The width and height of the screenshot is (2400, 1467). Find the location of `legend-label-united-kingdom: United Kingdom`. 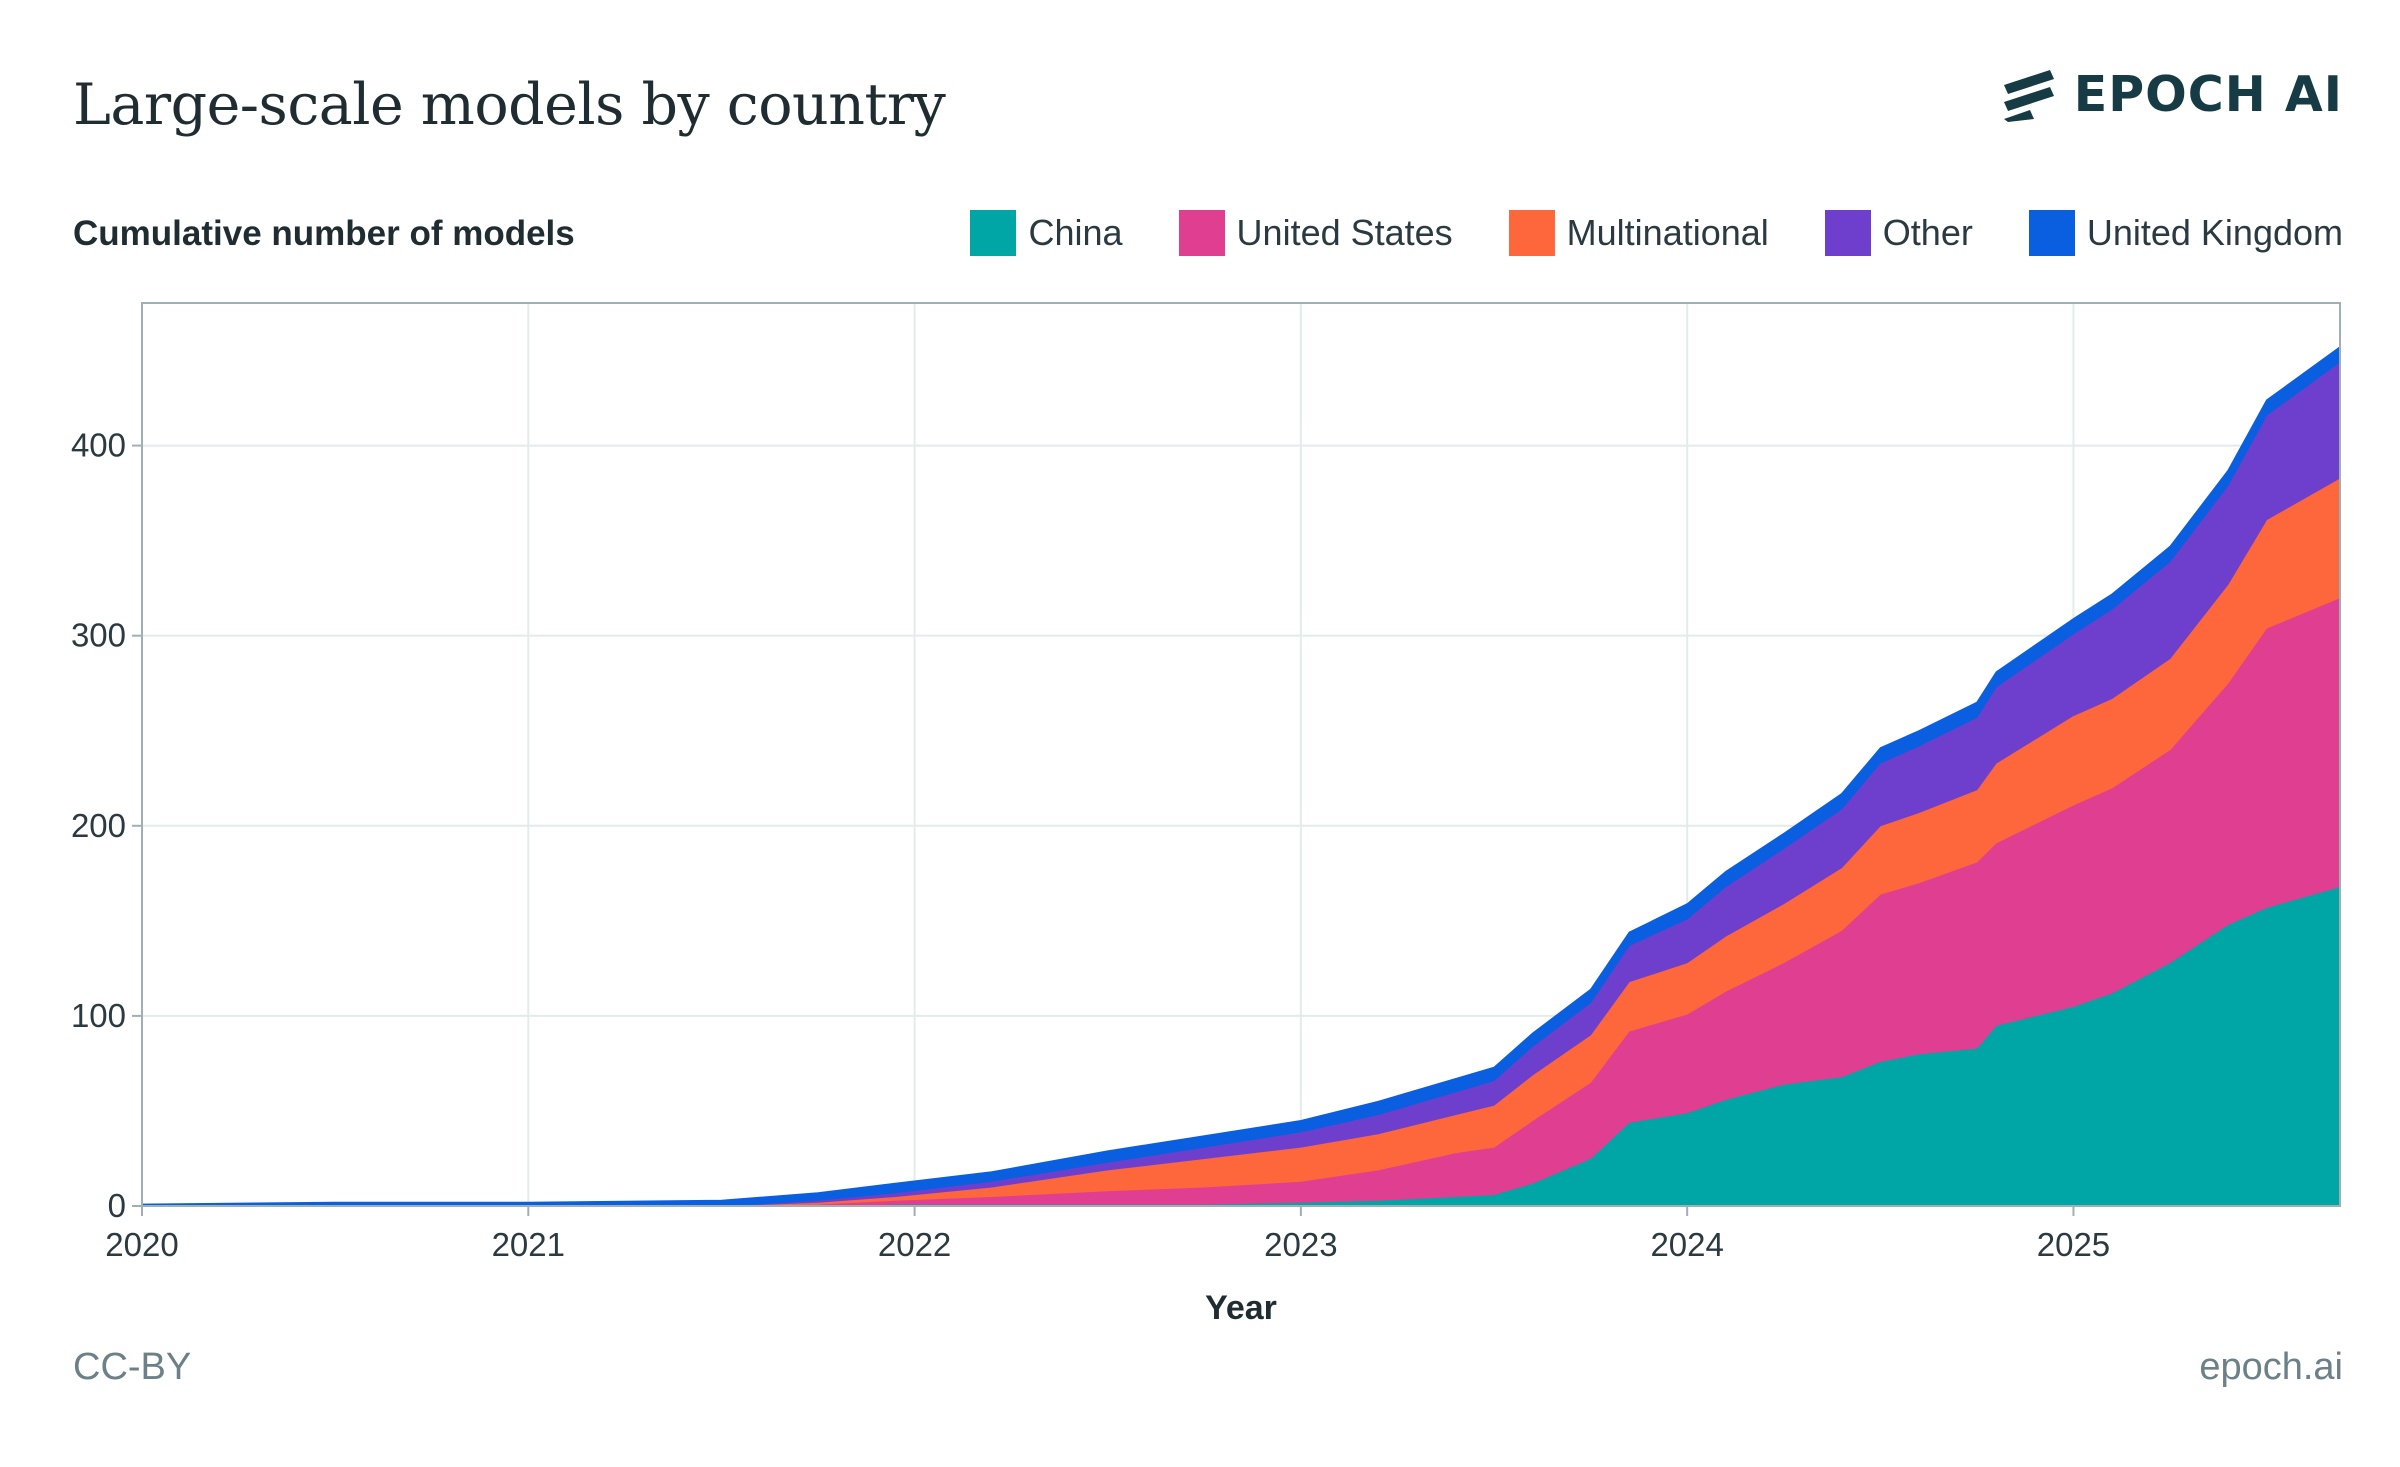

legend-label-united-kingdom: United Kingdom is located at coordinates (2214, 232).